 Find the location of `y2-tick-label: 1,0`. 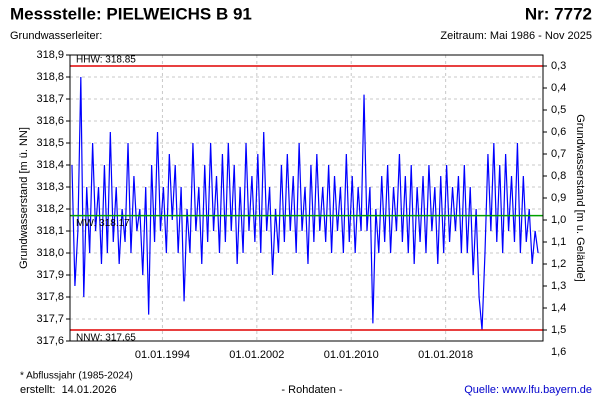

y2-tick-label: 1,0 is located at coordinates (558, 220).